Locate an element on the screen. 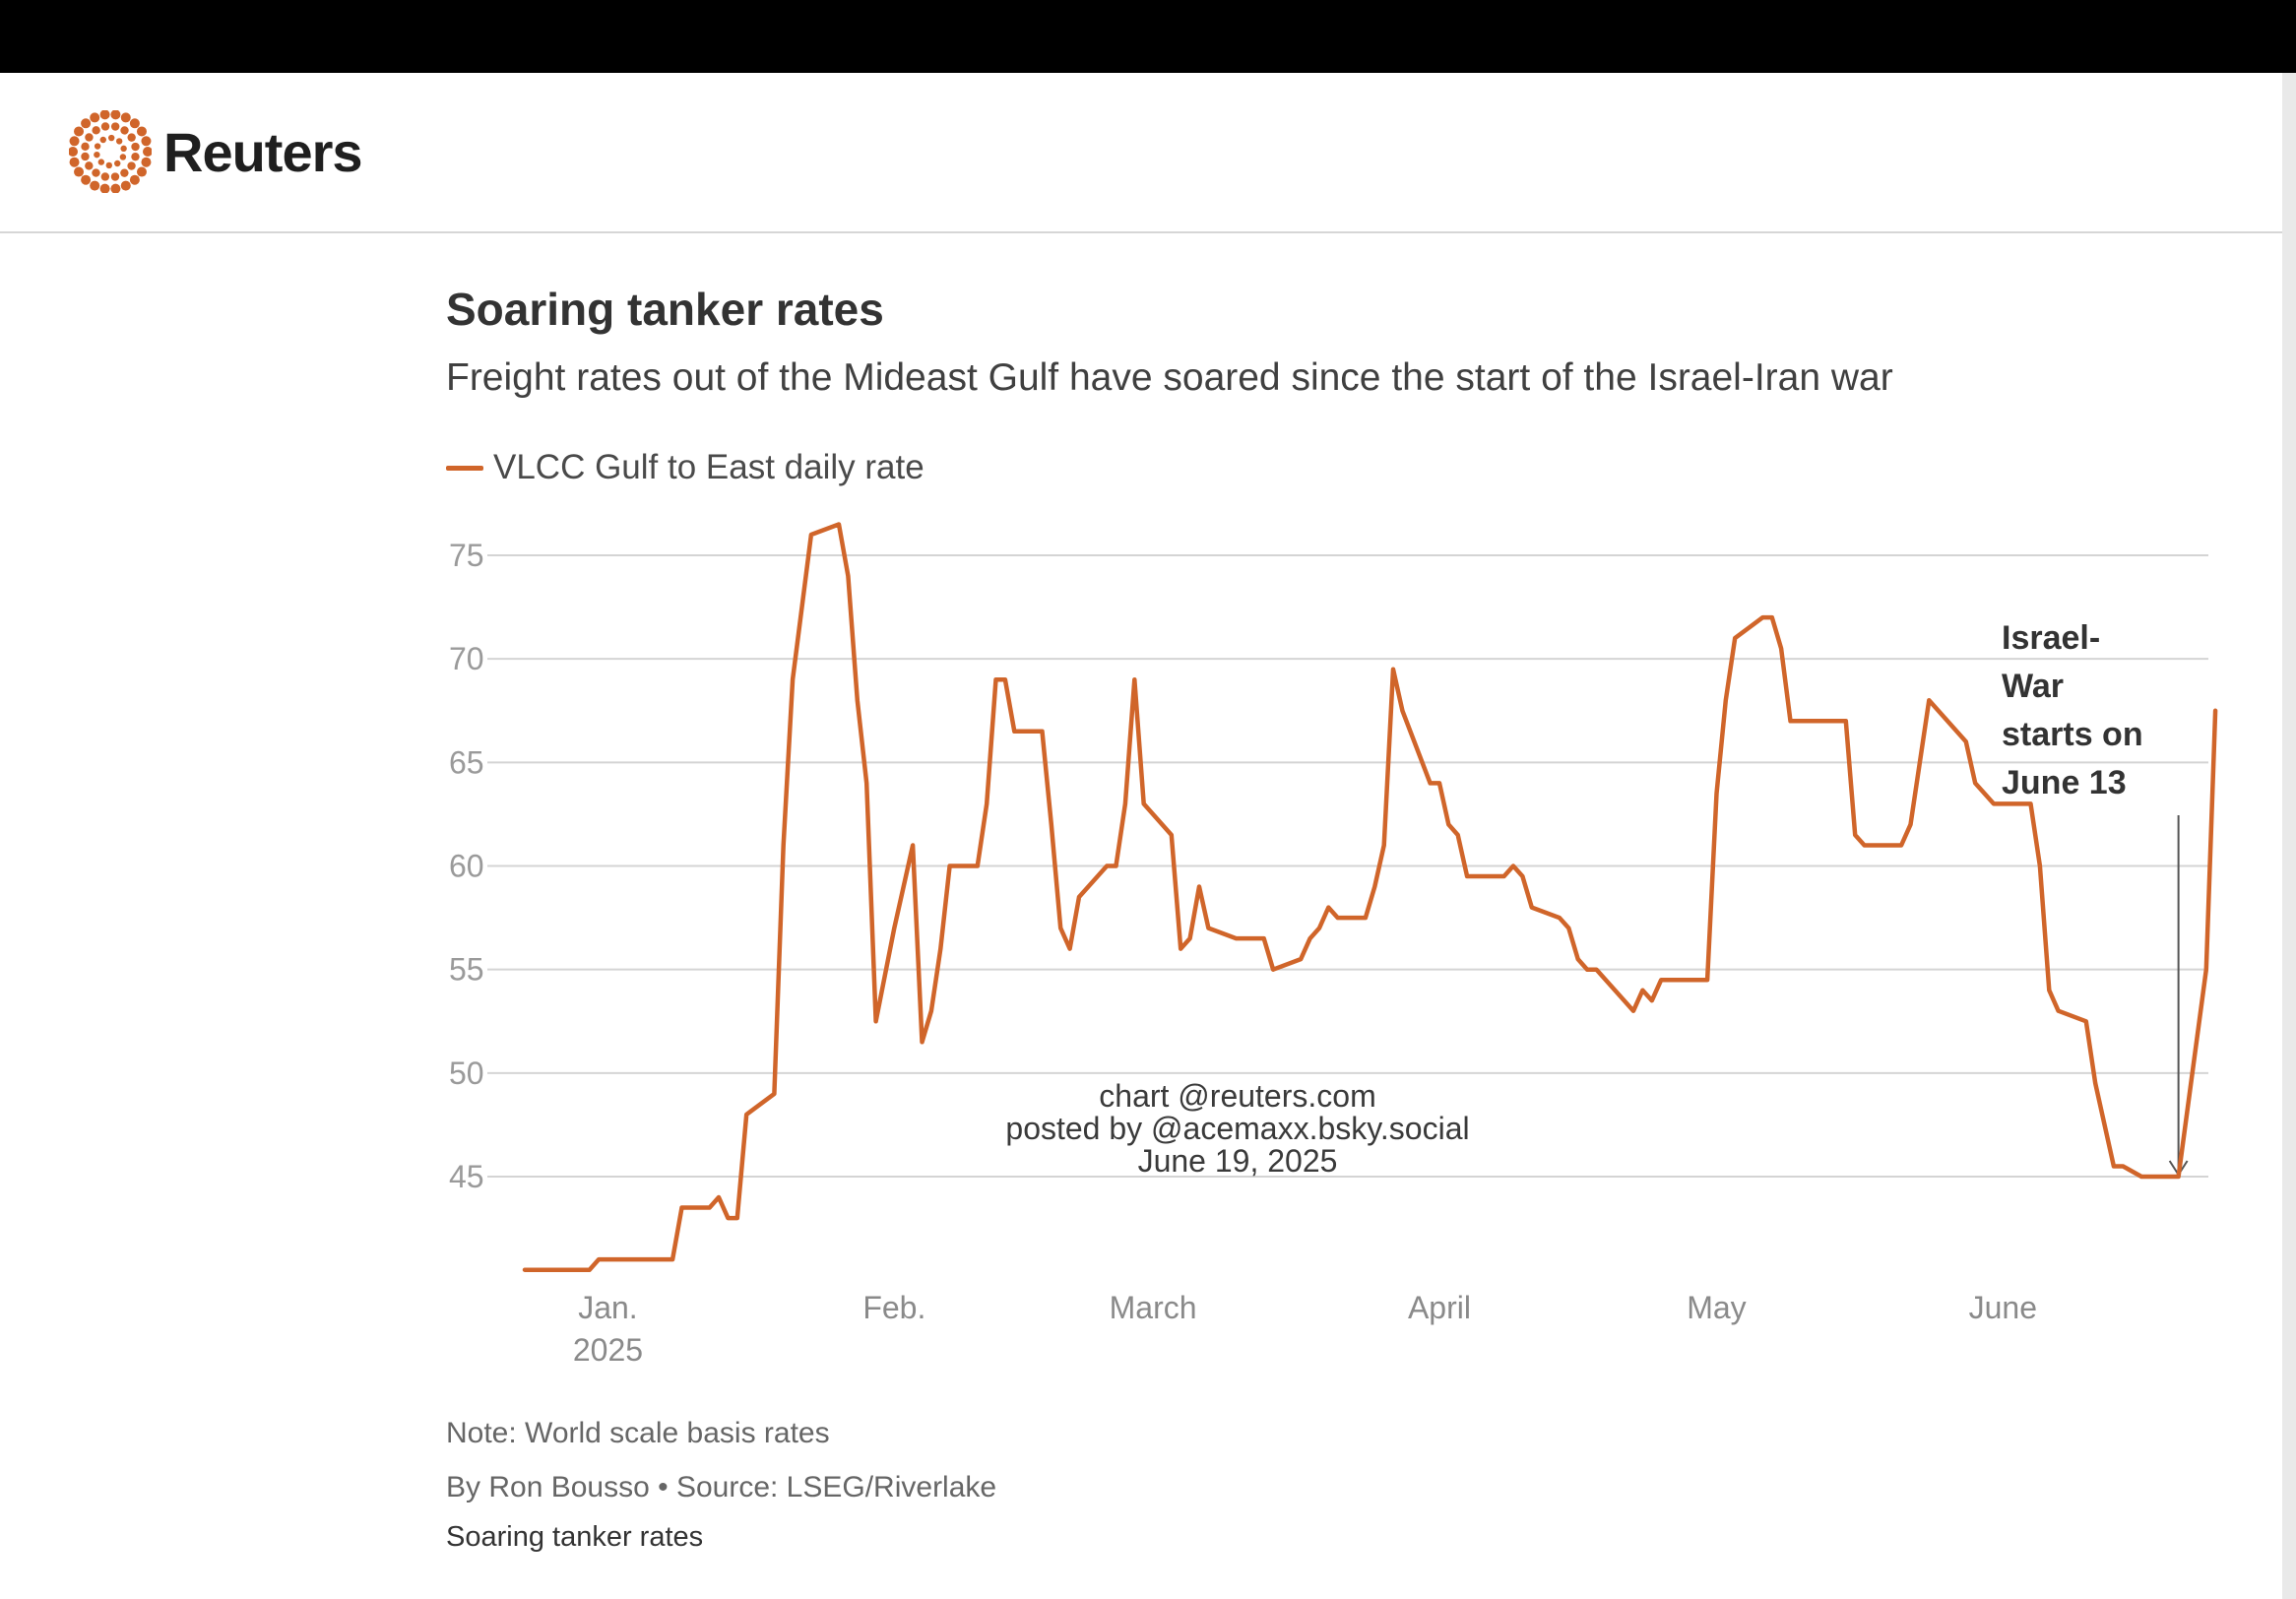 The height and width of the screenshot is (1599, 2296). x-tick-label: Feb. is located at coordinates (893, 1307).